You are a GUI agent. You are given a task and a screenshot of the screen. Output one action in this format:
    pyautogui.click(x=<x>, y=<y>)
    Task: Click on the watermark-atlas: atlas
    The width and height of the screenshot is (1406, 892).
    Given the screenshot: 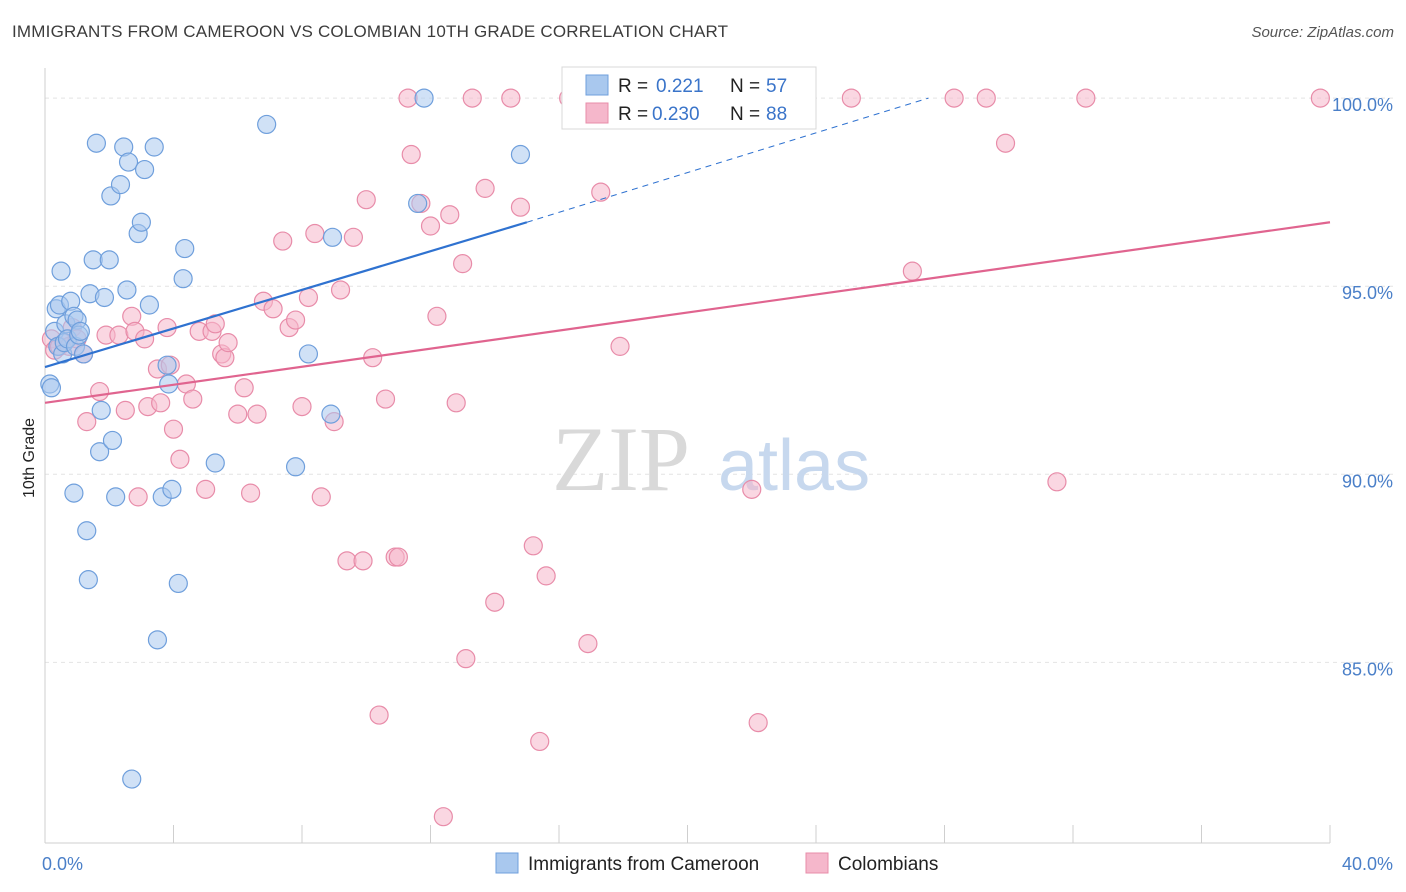 What is the action you would take?
    pyautogui.click(x=794, y=466)
    